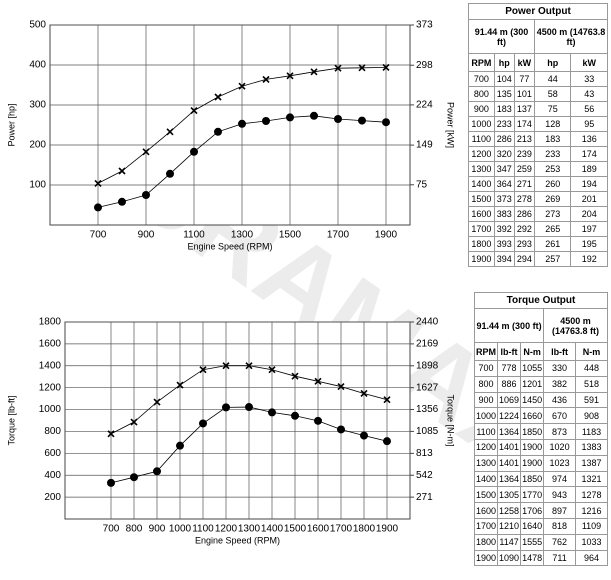 Image resolution: width=611 pixels, height=580 pixels. I want to click on table-cell: 233, so click(552, 154).